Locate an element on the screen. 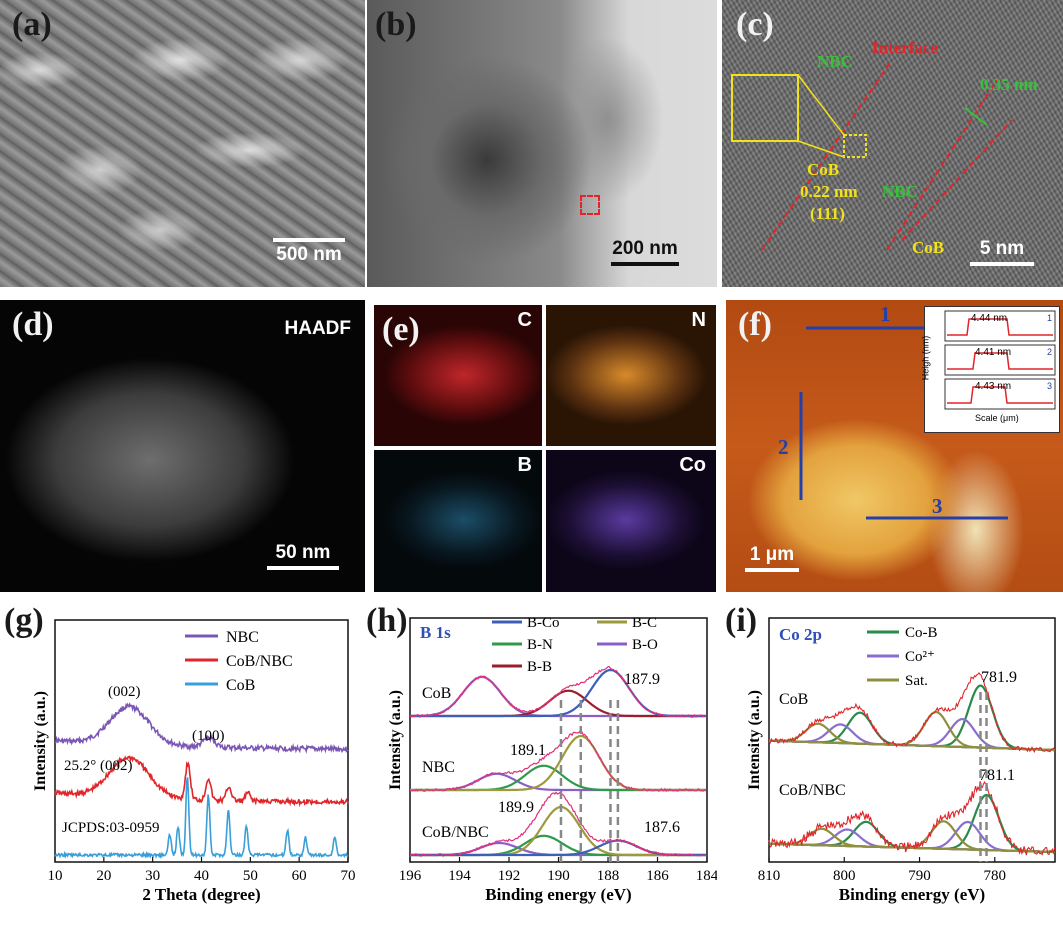 The width and height of the screenshot is (1063, 936). x-tick-label: 10 is located at coordinates (55, 876).